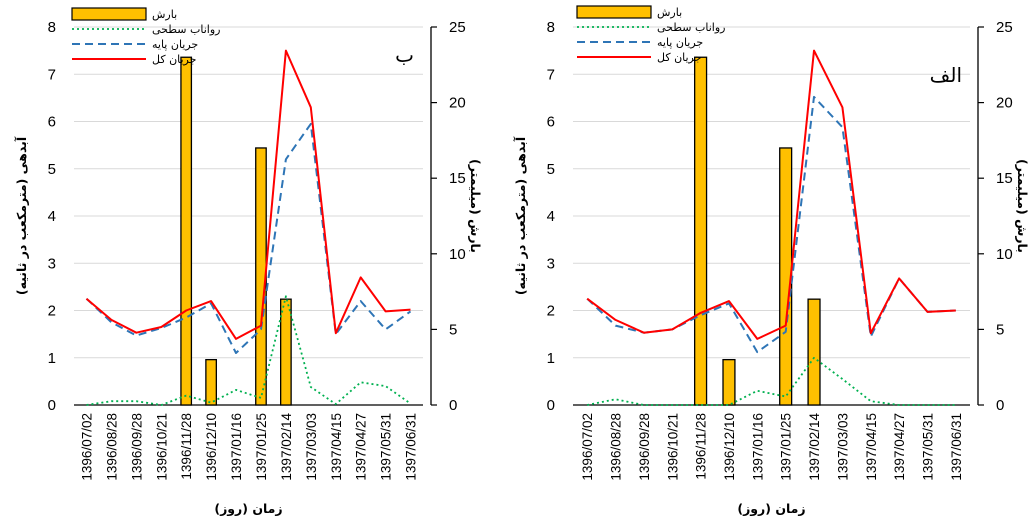 The image size is (1030, 519). What do you see at coordinates (946, 75) in the screenshot?
I see `panel-label: الف` at bounding box center [946, 75].